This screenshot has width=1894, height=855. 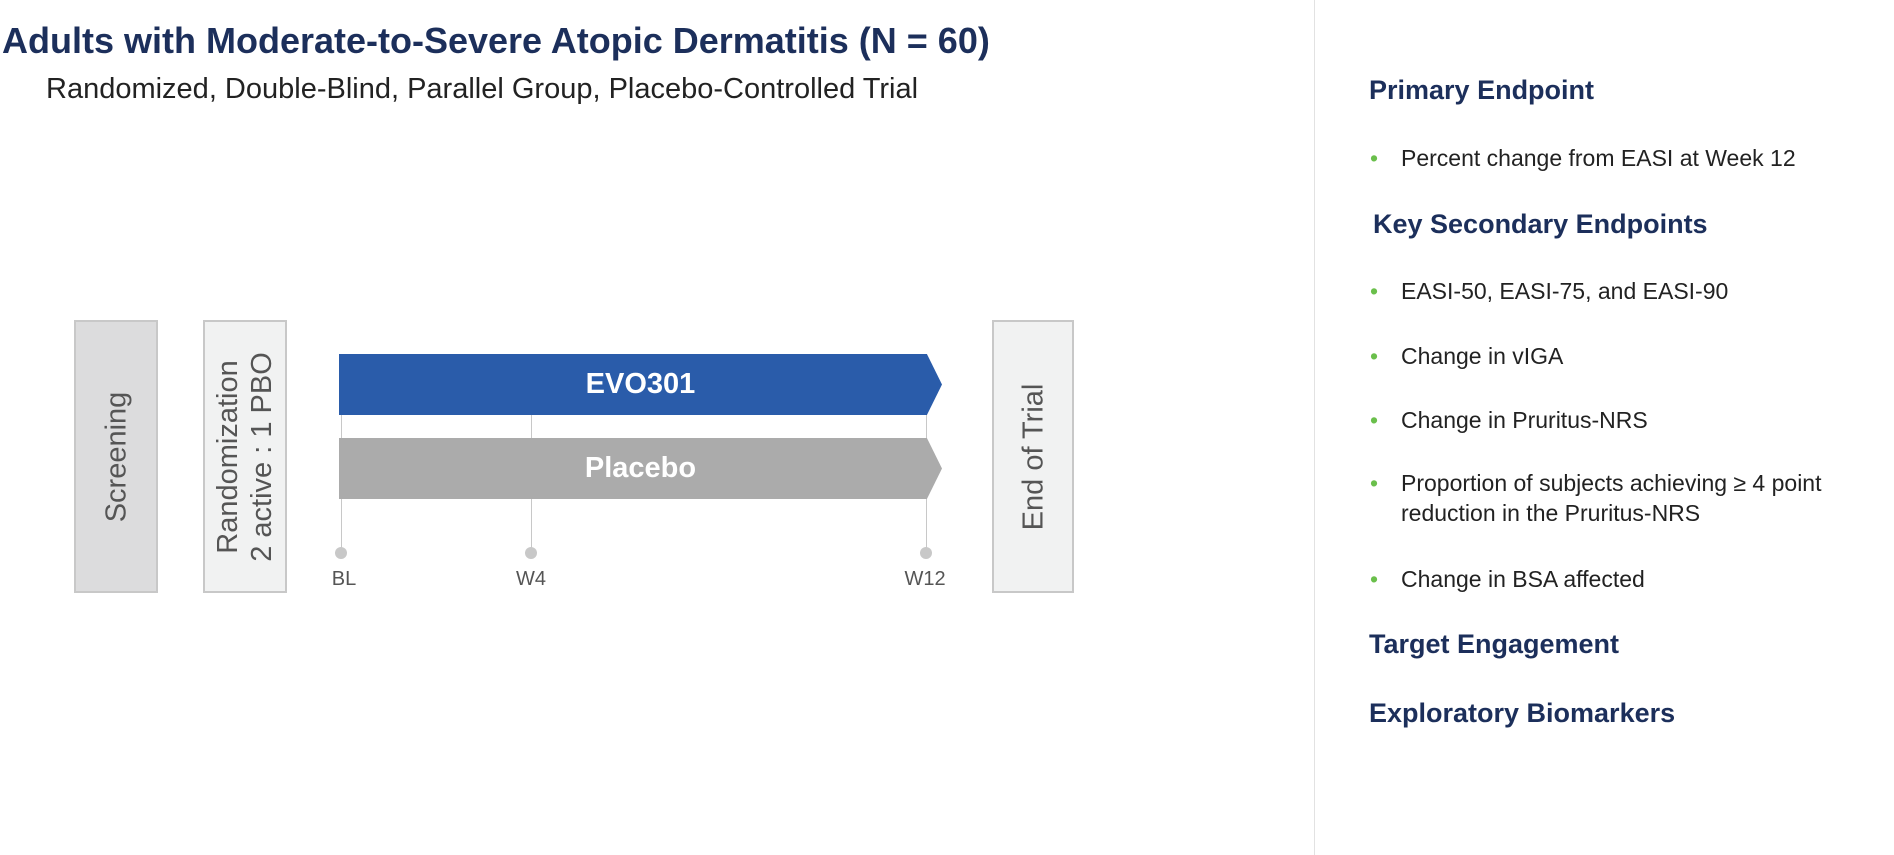 I want to click on screening-box: Screening, so click(x=116, y=456).